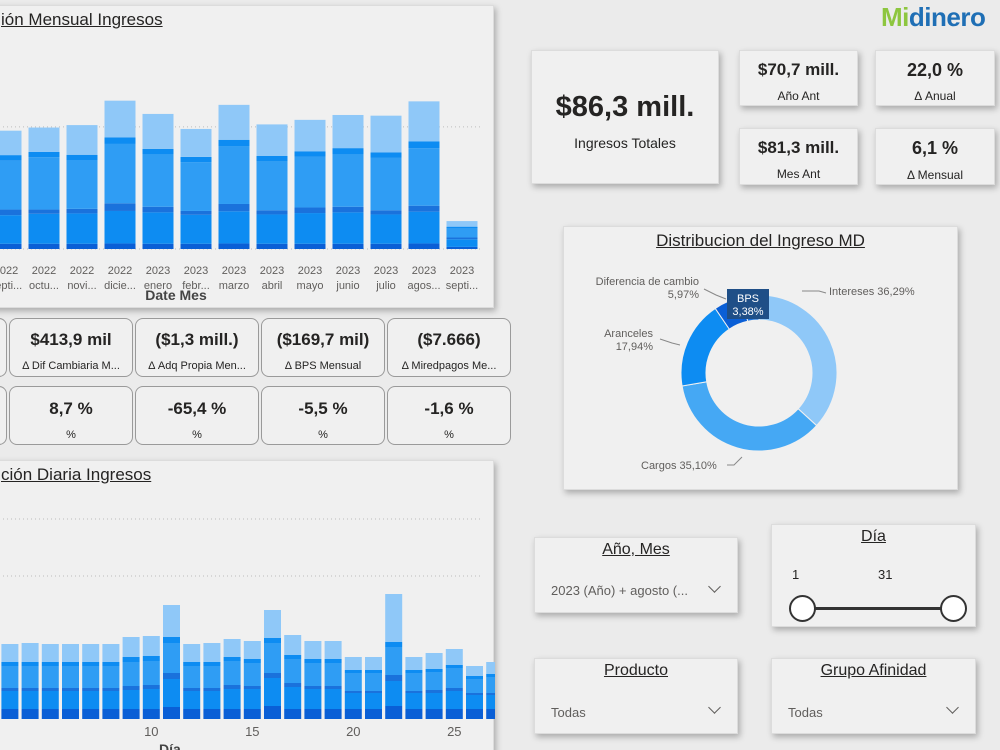 The image size is (1000, 750). I want to click on grupo-afinidad-dropdown: Todas, so click(873, 712).